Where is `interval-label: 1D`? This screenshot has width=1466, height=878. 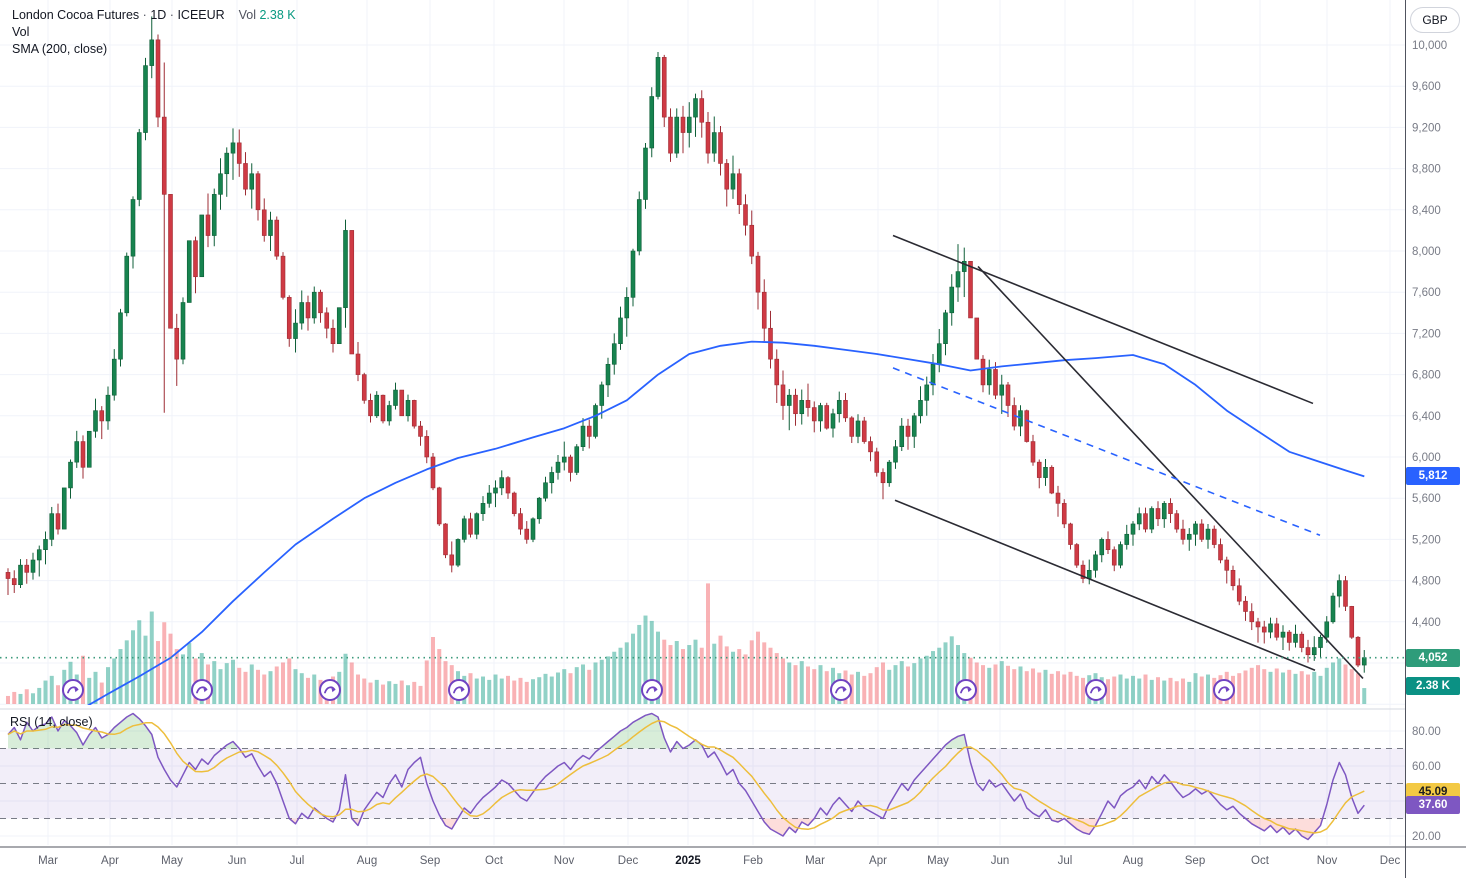 interval-label: 1D is located at coordinates (158, 15).